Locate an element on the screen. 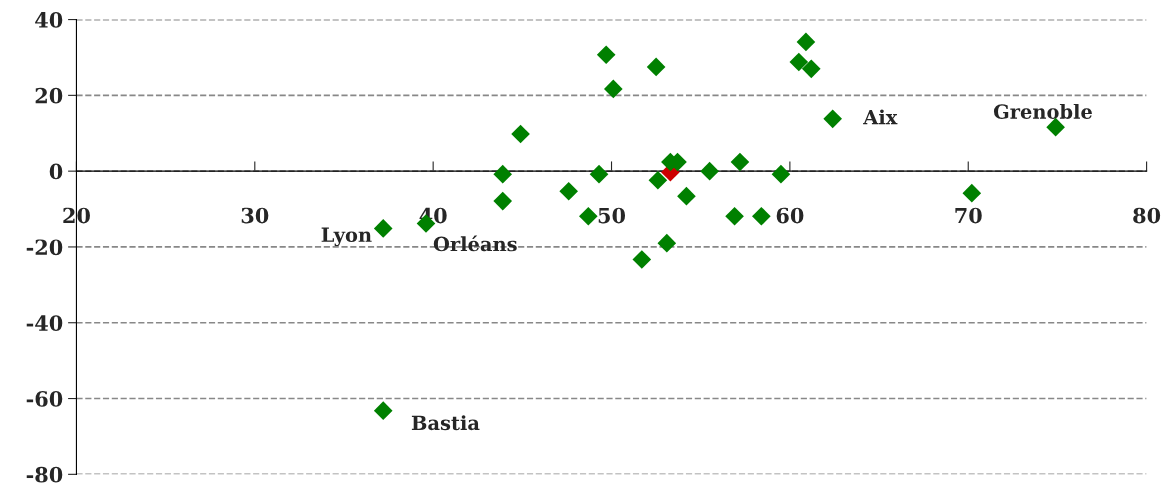  x-tick-label: 30 is located at coordinates (255, 215).